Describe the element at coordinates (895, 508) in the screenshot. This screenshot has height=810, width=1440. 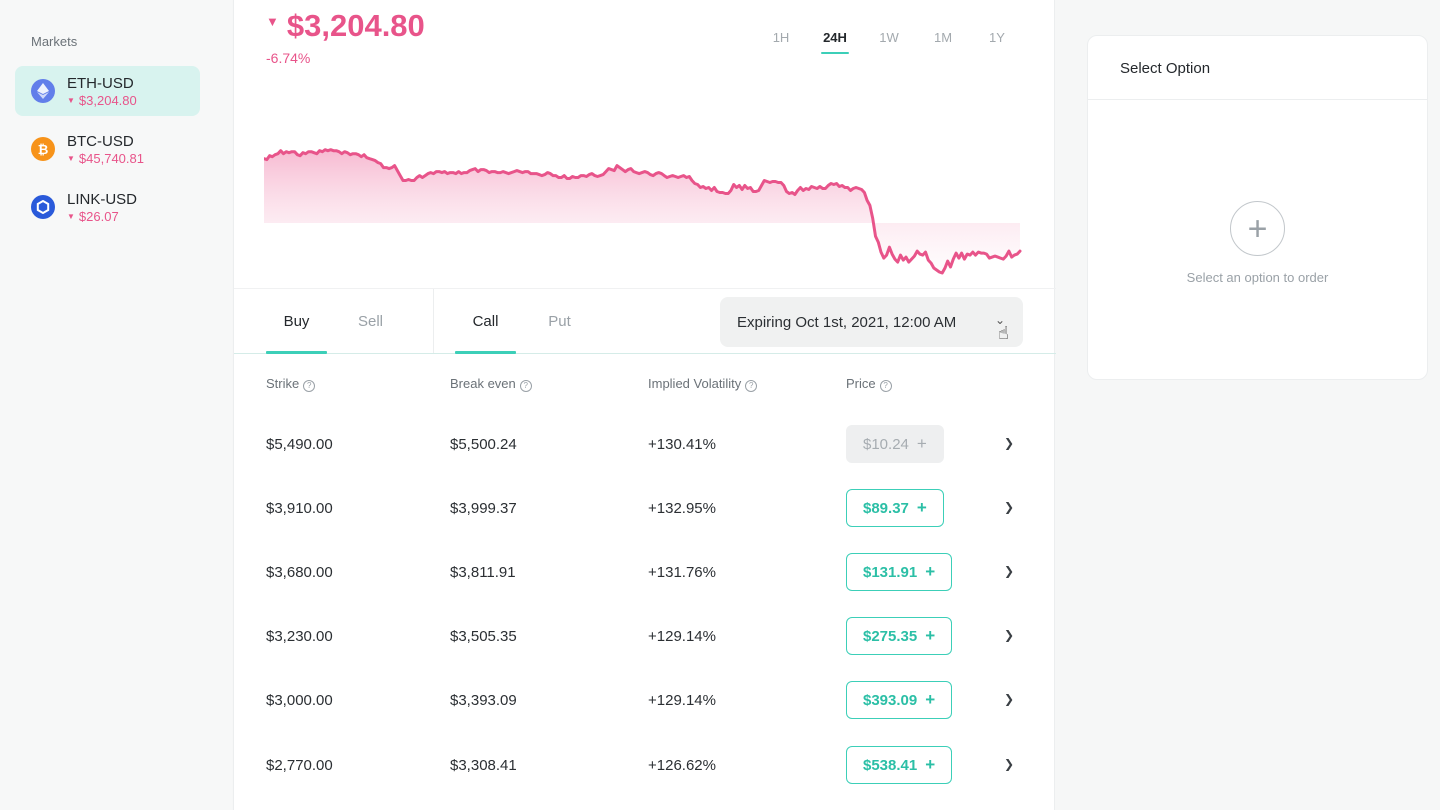
I see `price-button: $89.37 +` at that location.